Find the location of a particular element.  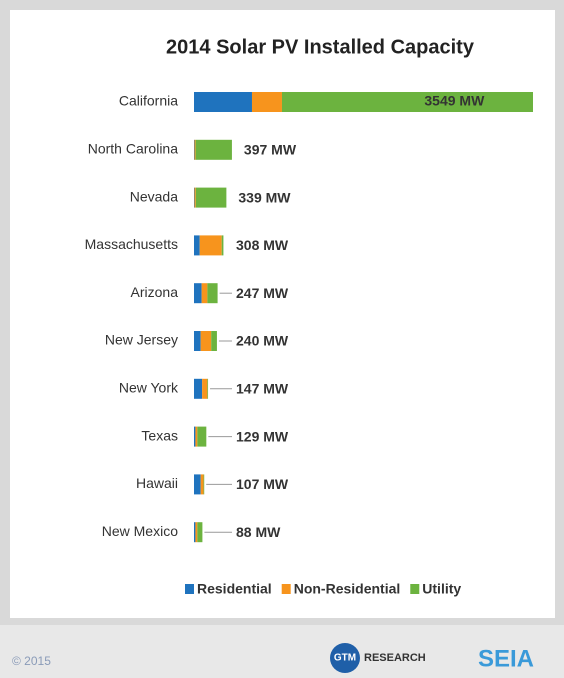

copyright: © 2015 is located at coordinates (31, 661).